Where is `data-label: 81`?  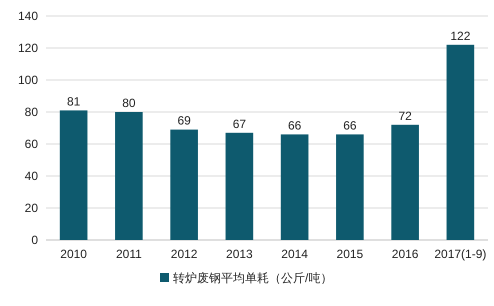 data-label: 81 is located at coordinates (73, 101).